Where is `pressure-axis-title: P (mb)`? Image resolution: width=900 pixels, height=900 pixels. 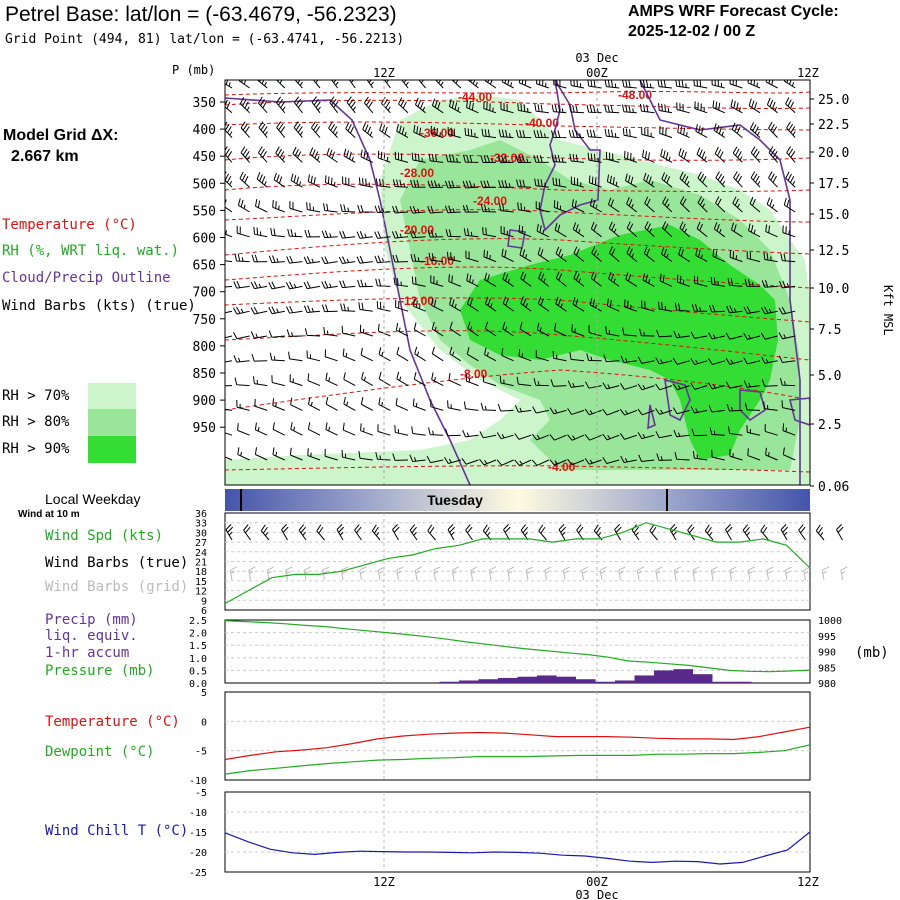 pressure-axis-title: P (mb) is located at coordinates (193, 70).